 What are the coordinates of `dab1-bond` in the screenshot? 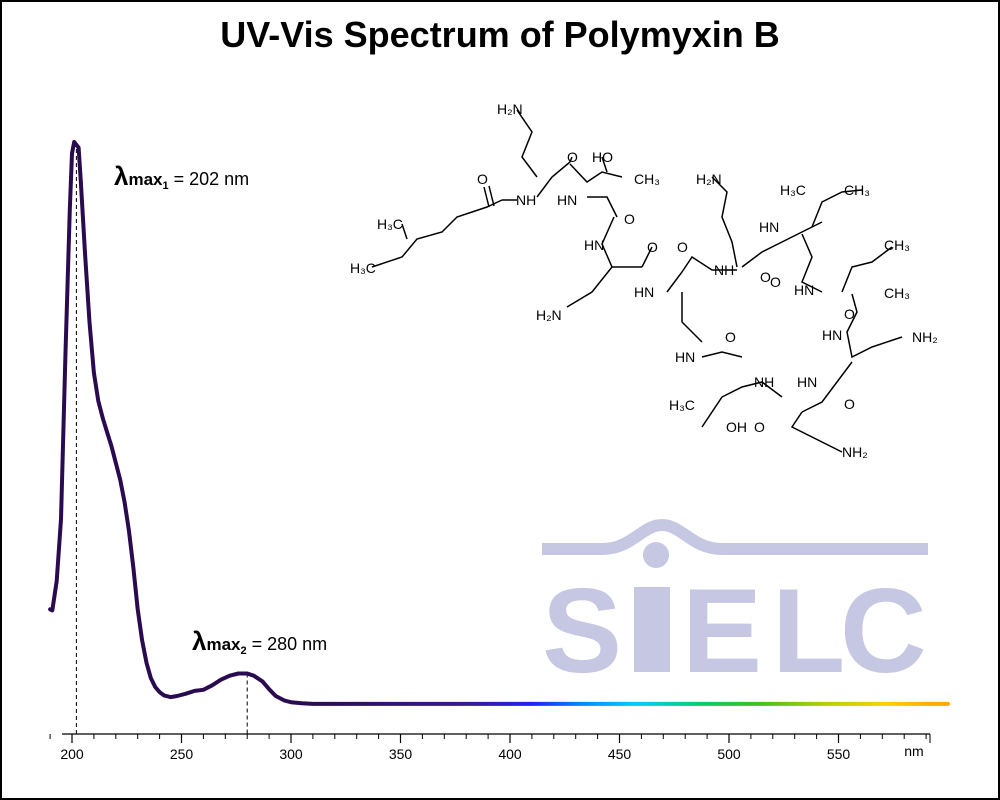 It's located at (553, 179).